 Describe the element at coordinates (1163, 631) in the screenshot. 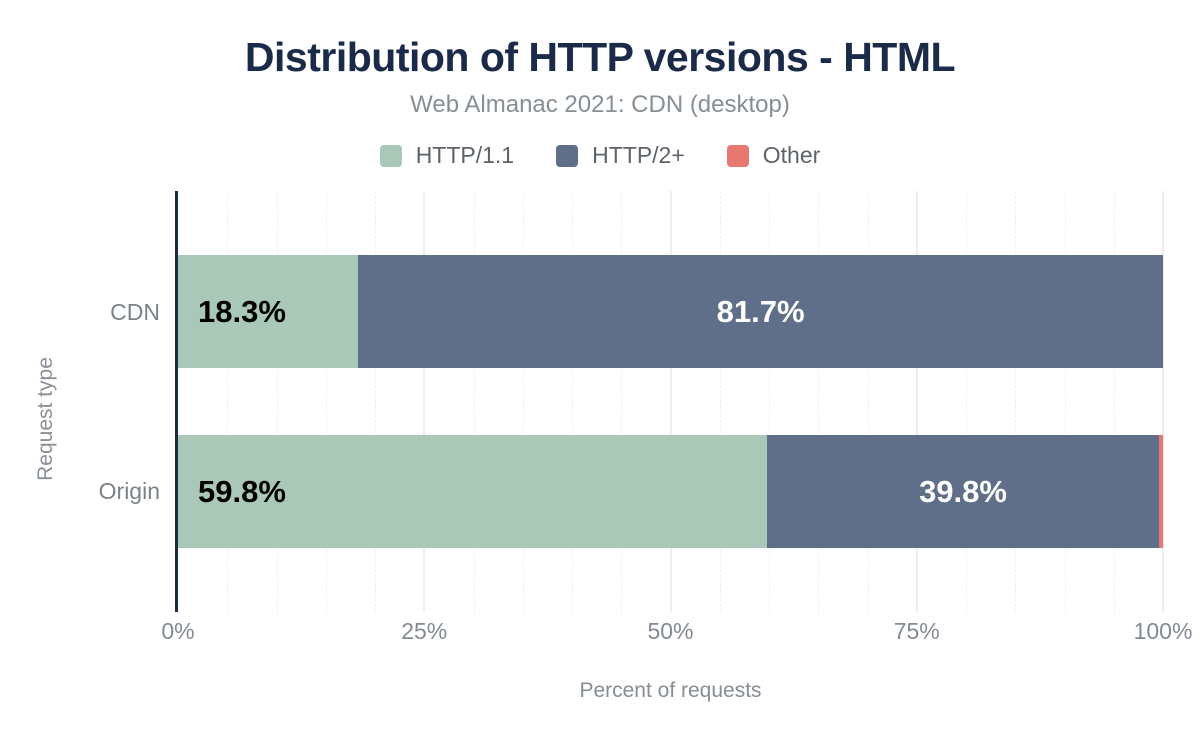

I see `x-tick-100: 100%` at that location.